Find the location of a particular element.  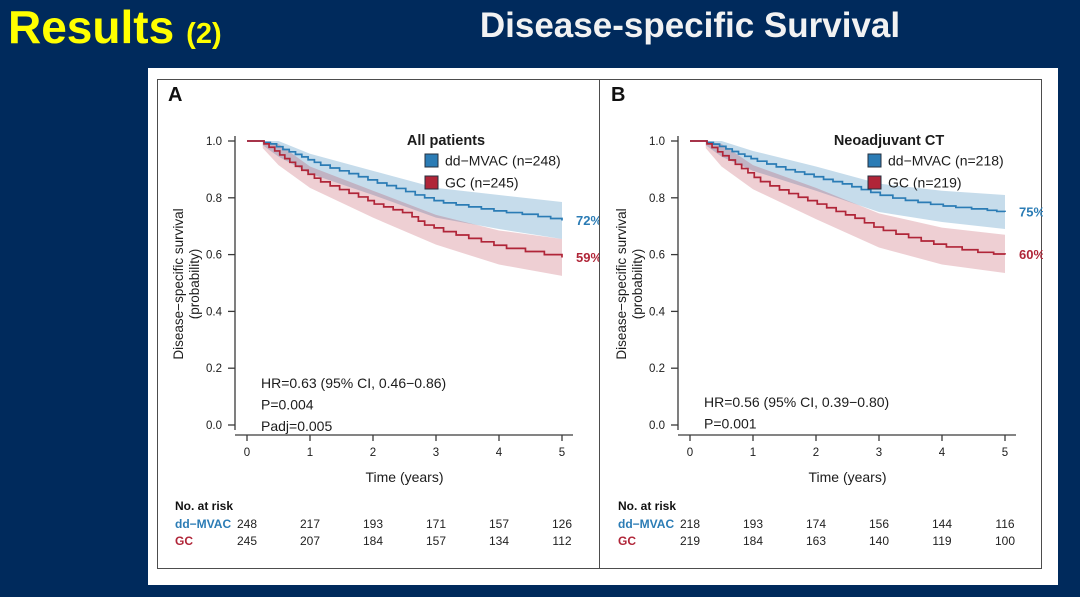

stats-annotation: HR=0.56 (95% CI, 0.39−0.80) is located at coordinates (796, 402).